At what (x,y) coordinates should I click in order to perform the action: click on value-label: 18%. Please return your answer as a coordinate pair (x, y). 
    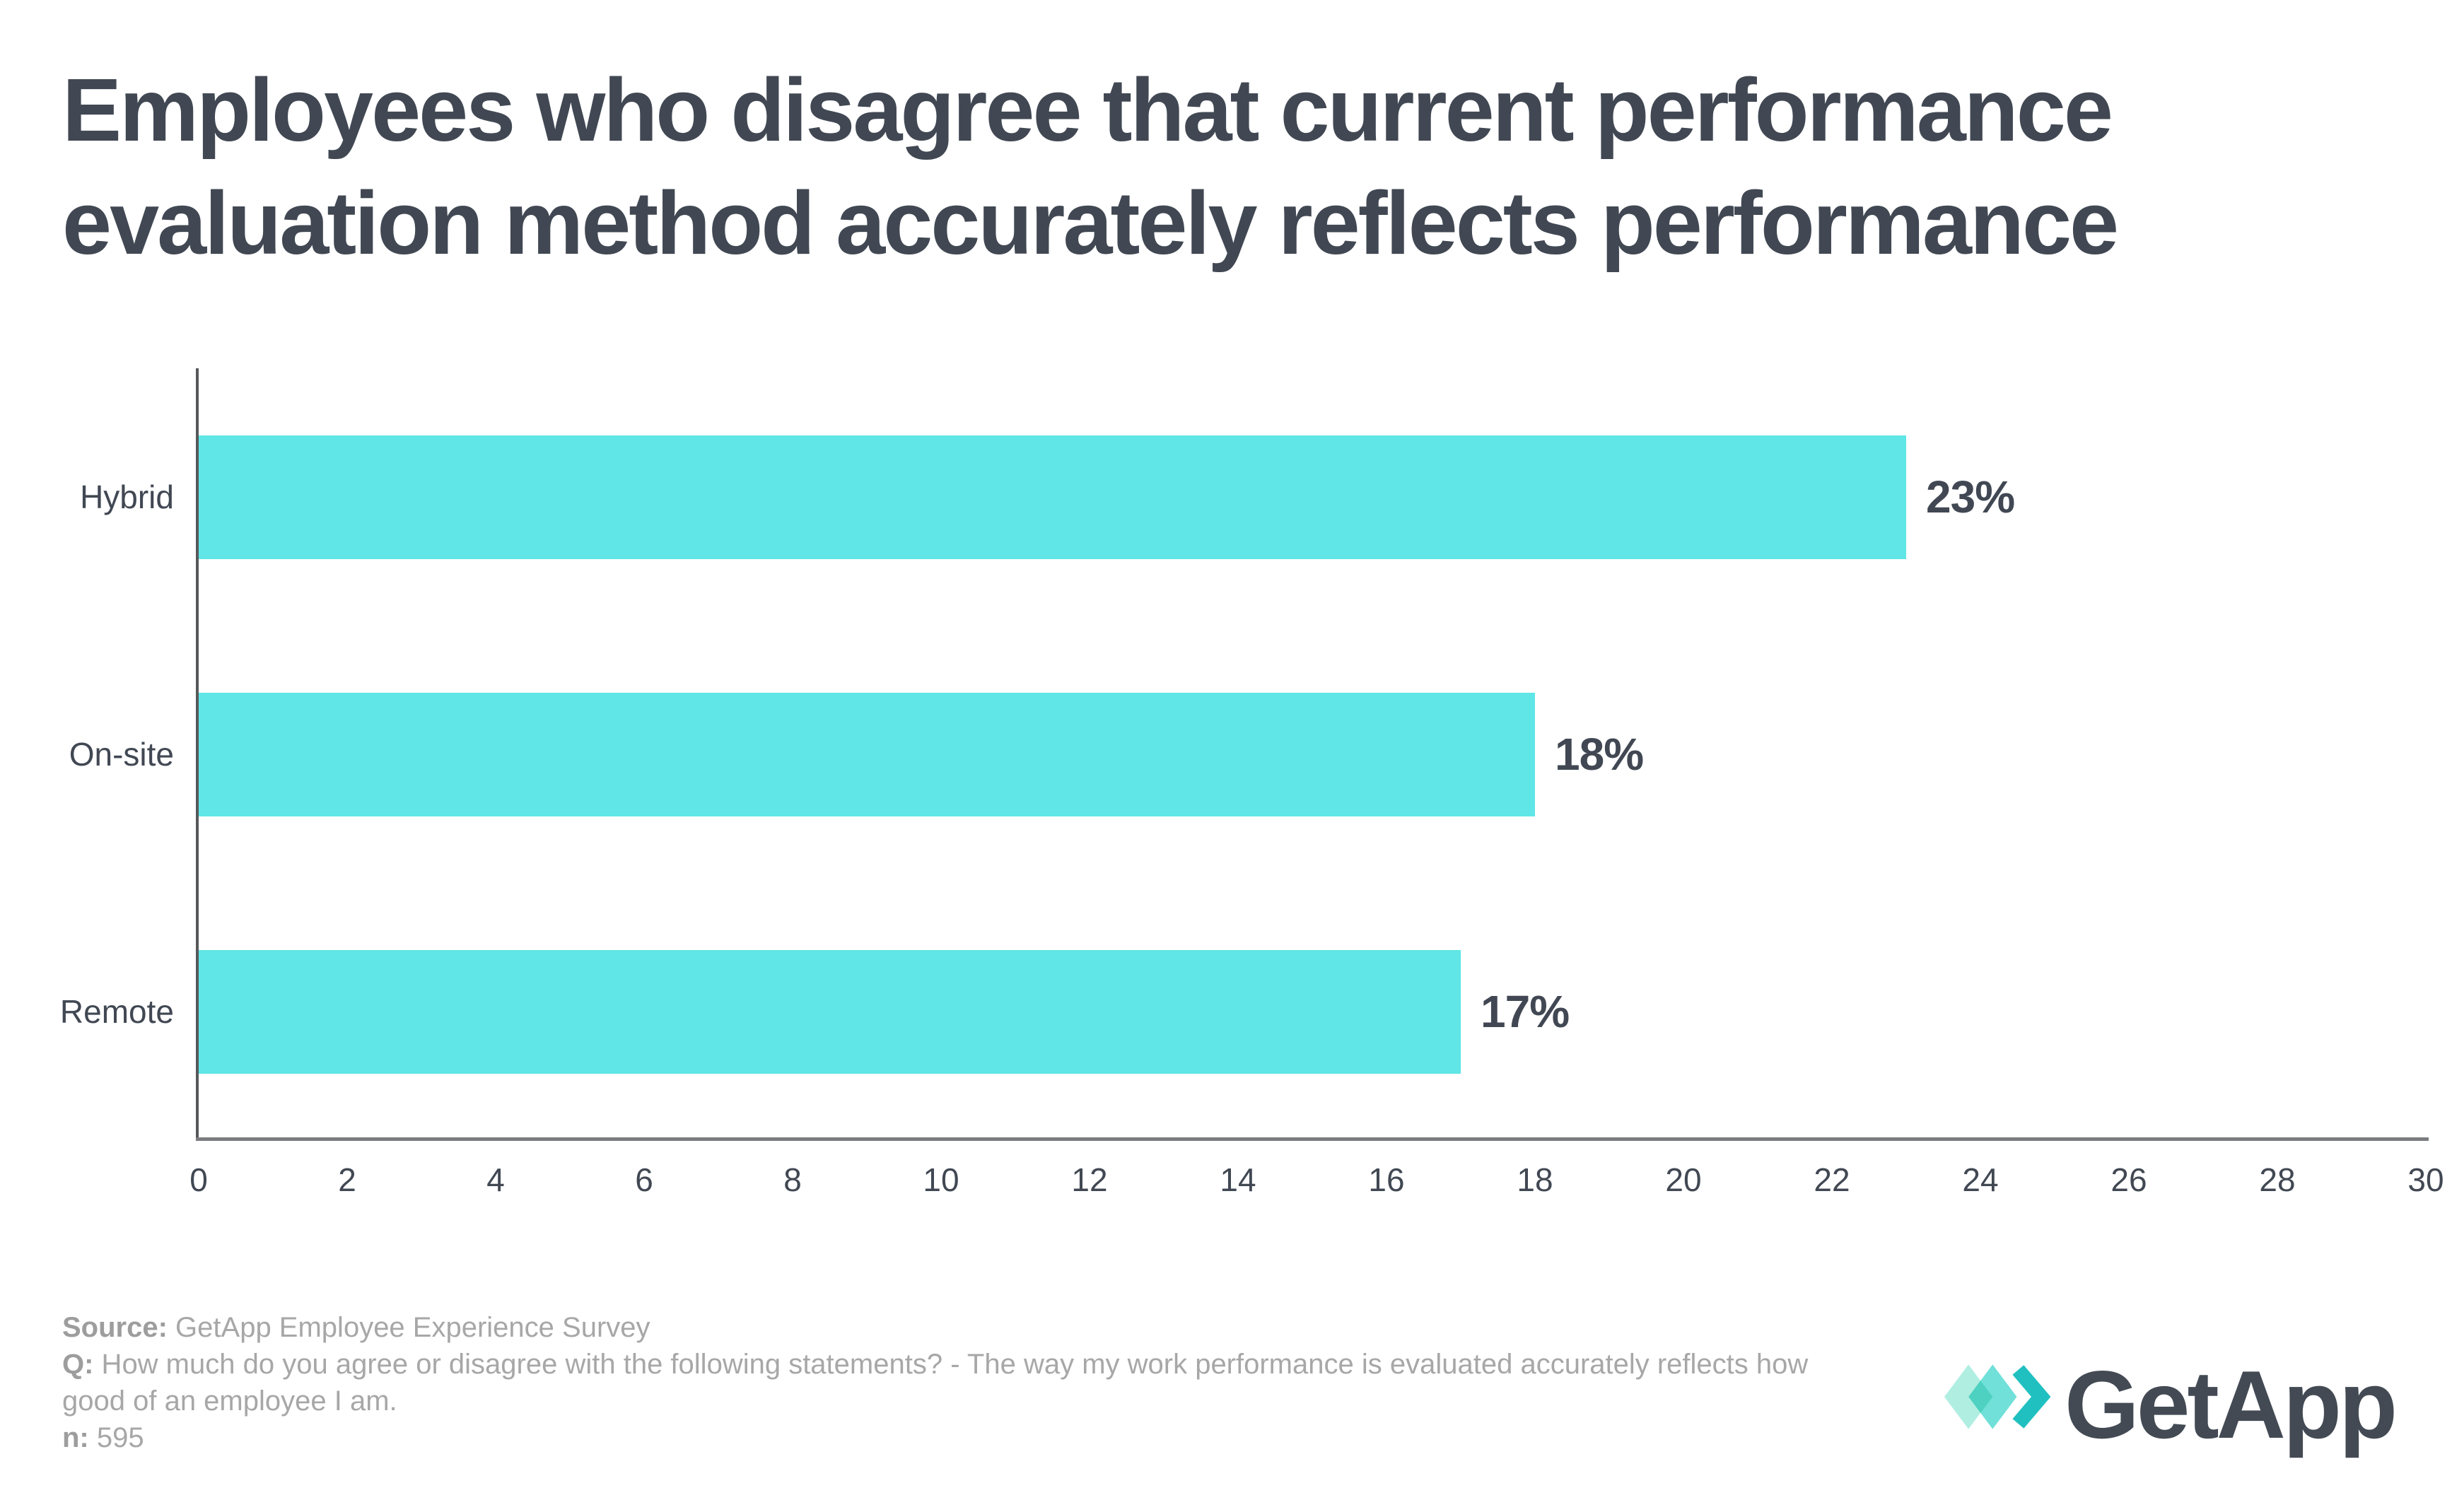
    Looking at the image, I should click on (1599, 754).